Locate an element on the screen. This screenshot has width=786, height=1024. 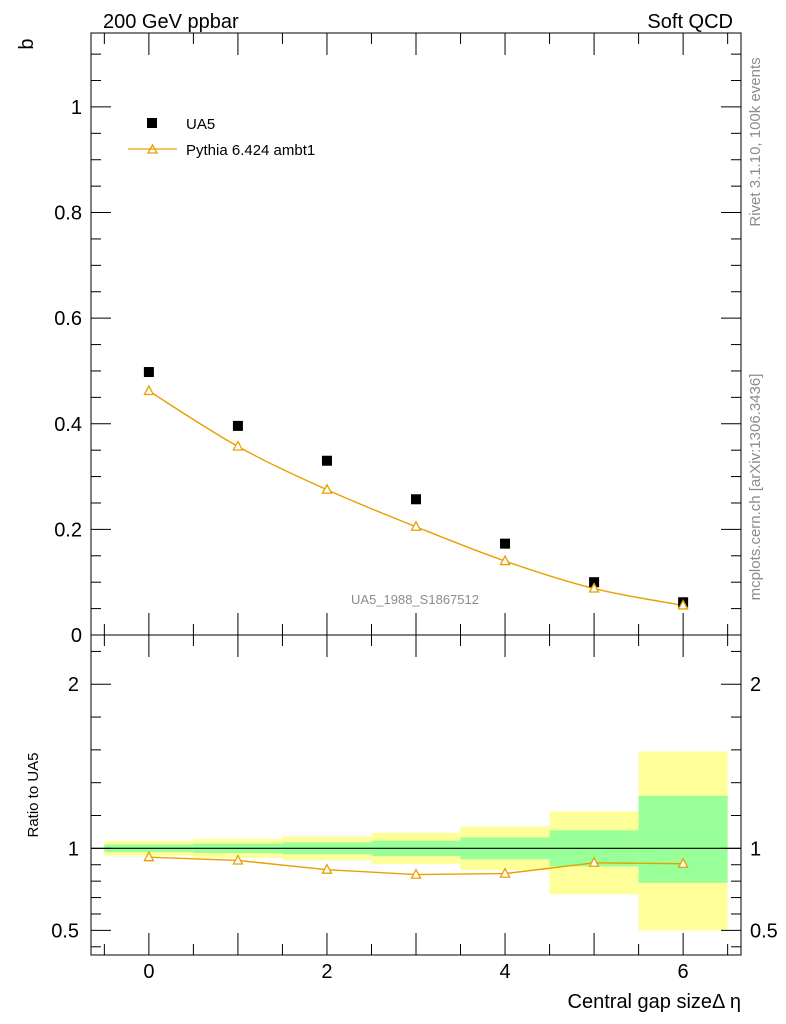
legend-pythia-label: Pythia 6.424 ambt1 is located at coordinates (250, 150).